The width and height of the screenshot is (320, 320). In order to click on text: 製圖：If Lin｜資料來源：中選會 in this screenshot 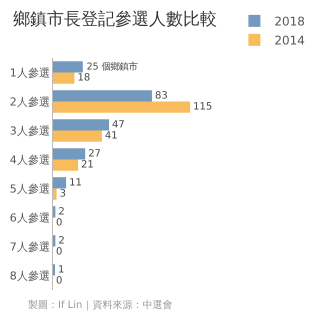, I will do `click(100, 305)`.